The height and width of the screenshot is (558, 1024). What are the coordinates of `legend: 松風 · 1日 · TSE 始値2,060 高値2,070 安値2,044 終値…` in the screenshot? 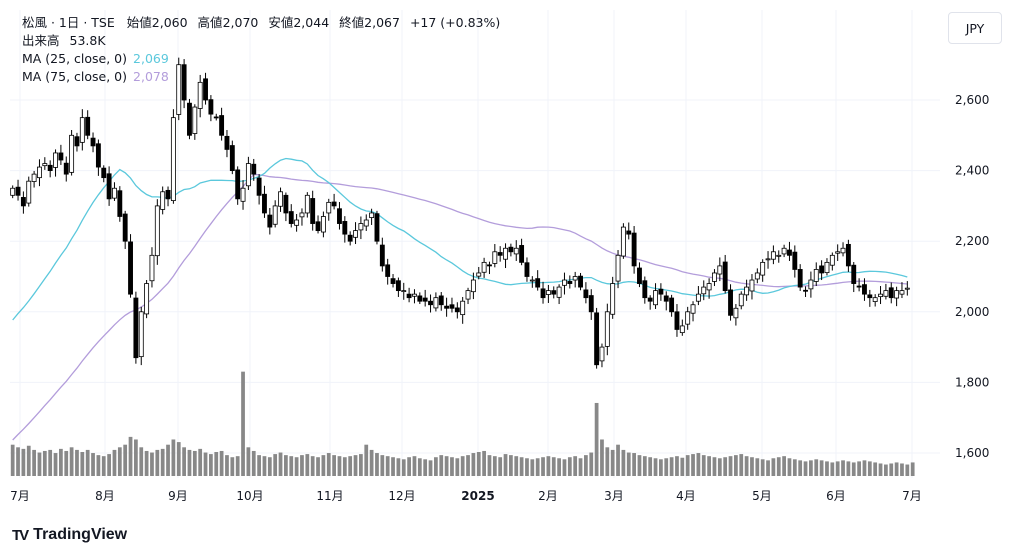 It's located at (261, 50).